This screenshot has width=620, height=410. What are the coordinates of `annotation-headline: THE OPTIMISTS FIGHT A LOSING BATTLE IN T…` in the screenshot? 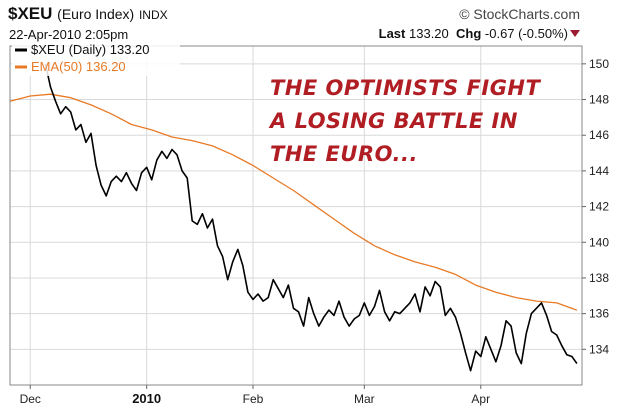 It's located at (425, 121).